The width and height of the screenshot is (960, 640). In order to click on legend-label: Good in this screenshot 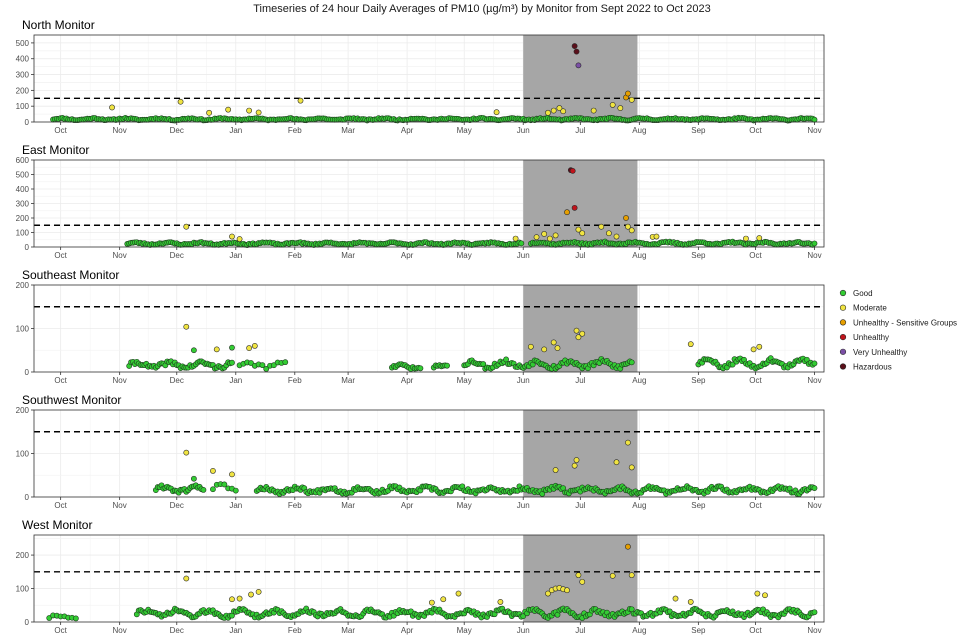, I will do `click(863, 293)`.